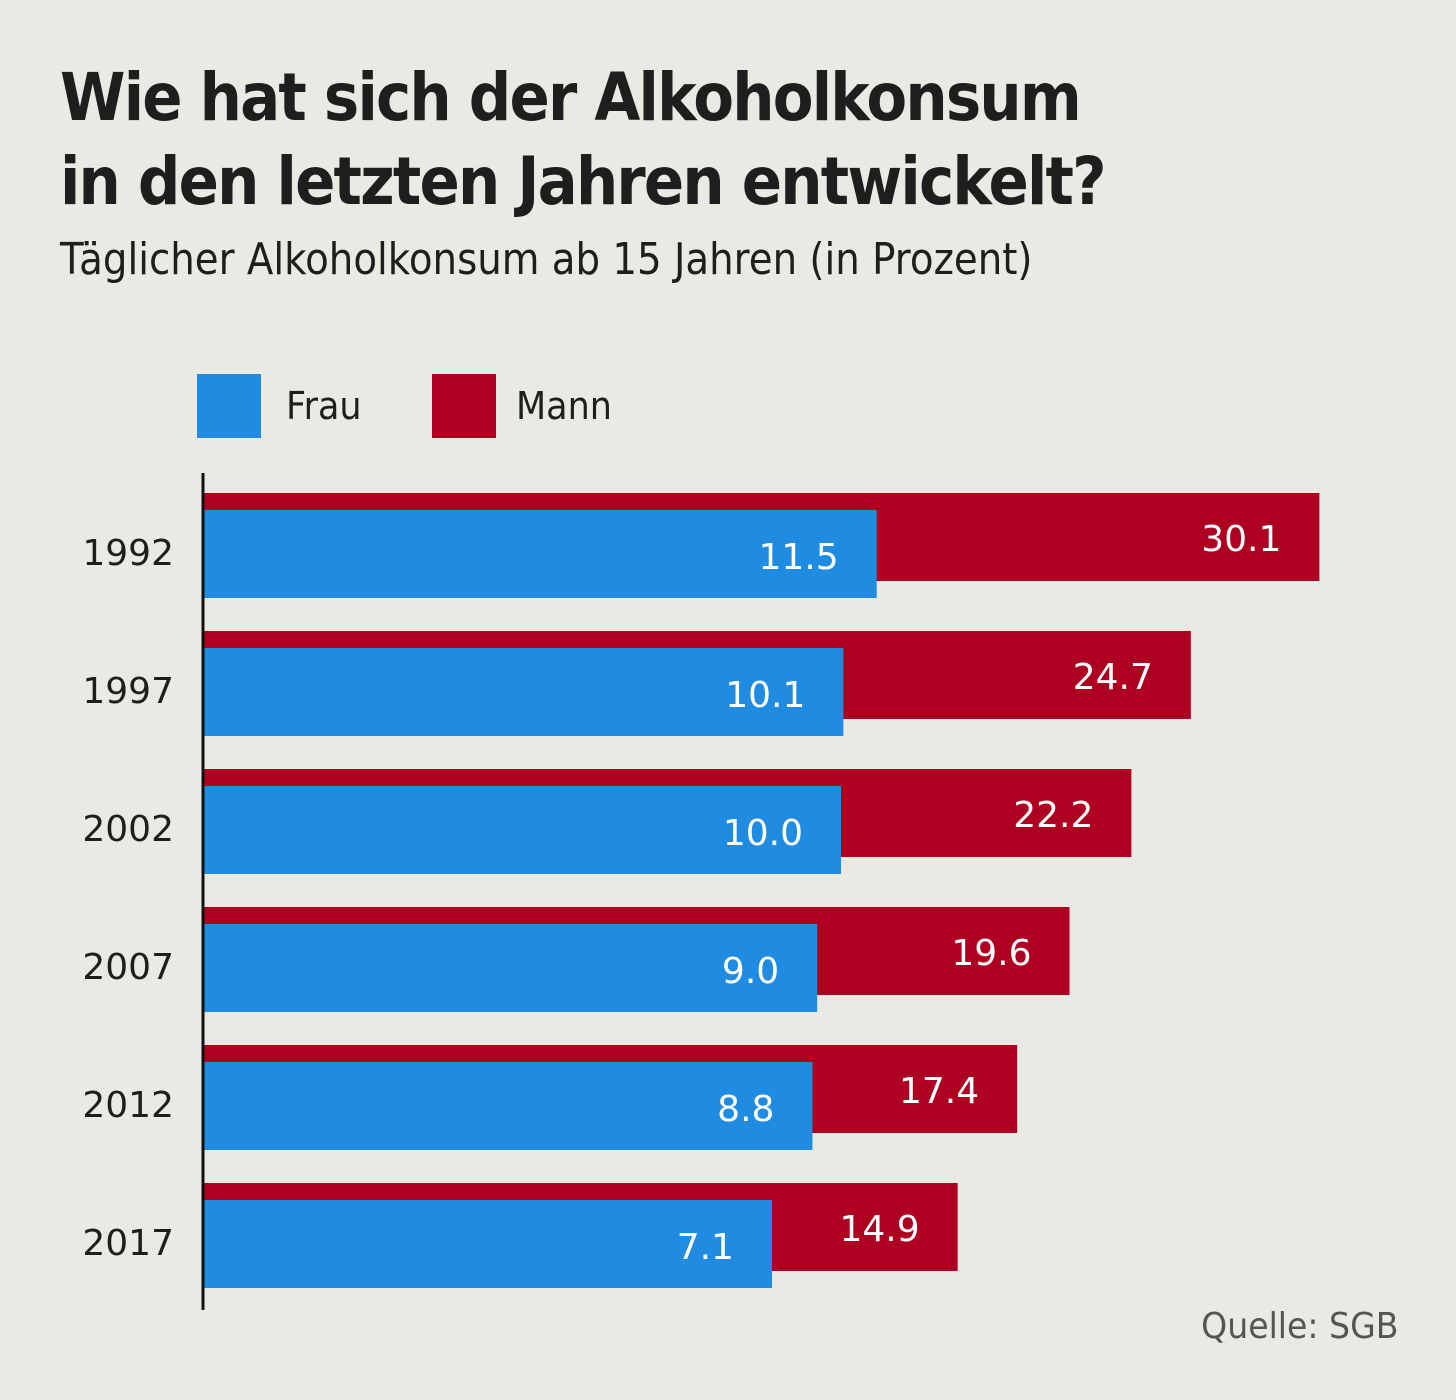  What do you see at coordinates (583, 181) in the screenshot?
I see `title-line-2: in den letzten Jahren entwickelt?` at bounding box center [583, 181].